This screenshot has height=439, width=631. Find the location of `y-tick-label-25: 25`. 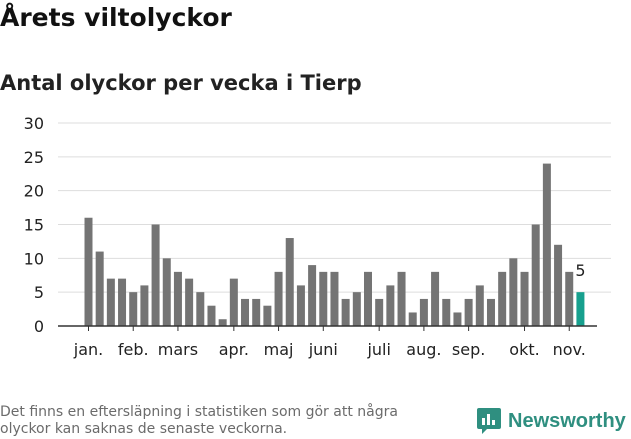

y-tick-label-25: 25 is located at coordinates (34, 157).